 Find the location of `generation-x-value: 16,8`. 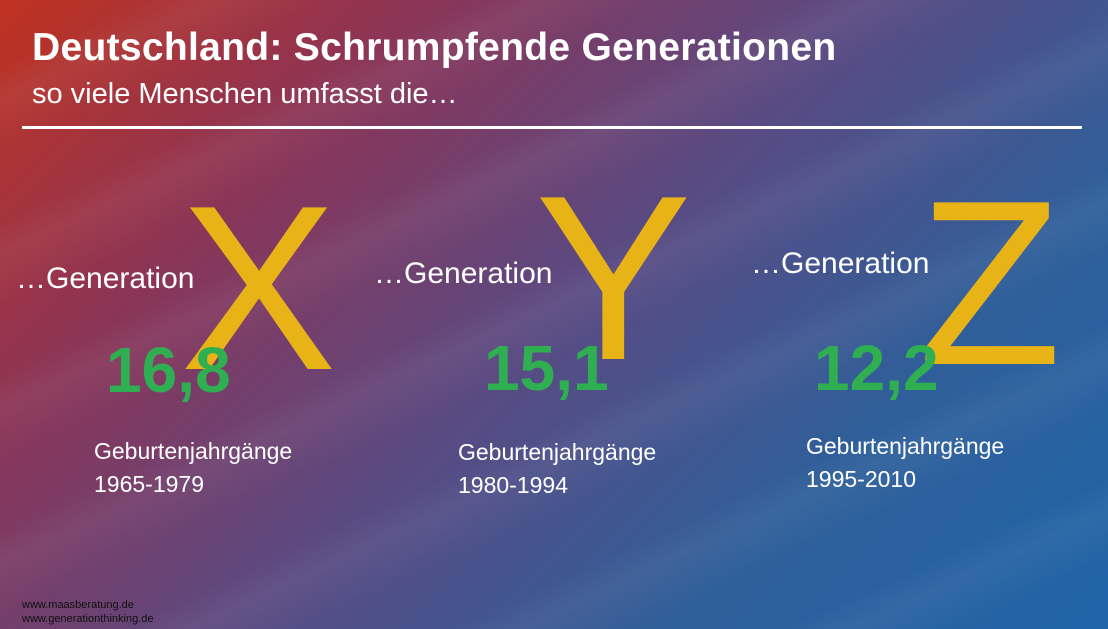

generation-x-value: 16,8 is located at coordinates (168, 370).